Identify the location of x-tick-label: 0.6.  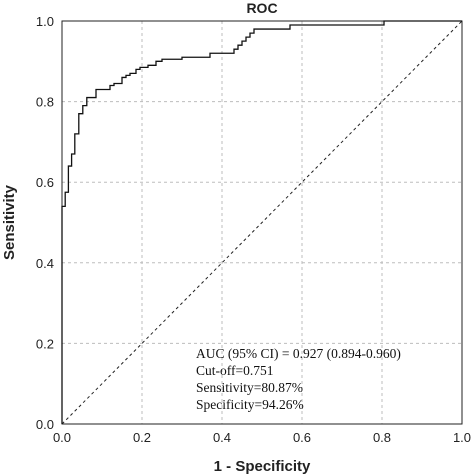
(302, 437).